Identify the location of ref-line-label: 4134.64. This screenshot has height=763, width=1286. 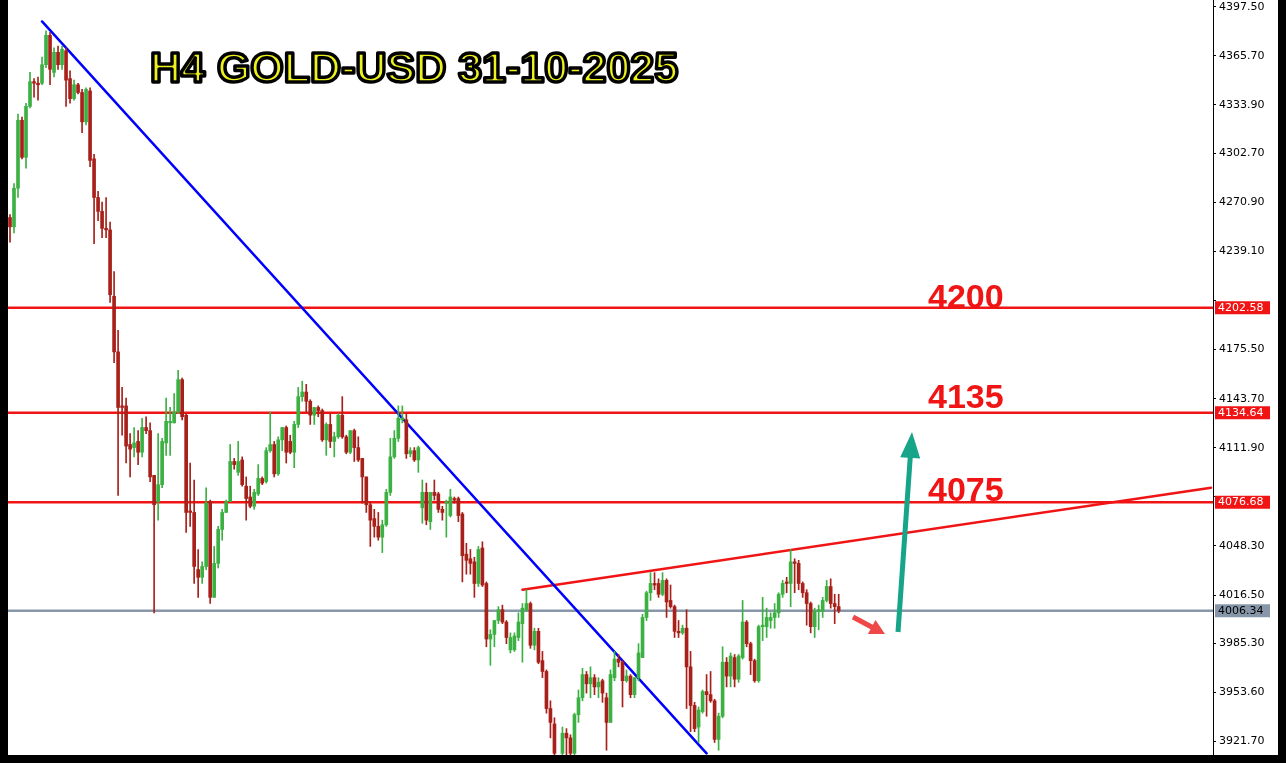
(1241, 412).